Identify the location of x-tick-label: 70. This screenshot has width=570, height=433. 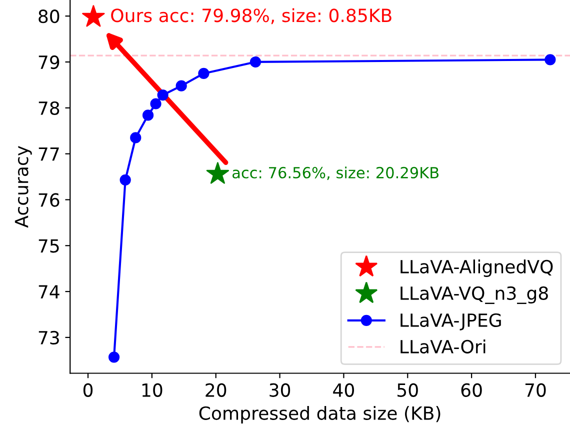
(535, 390).